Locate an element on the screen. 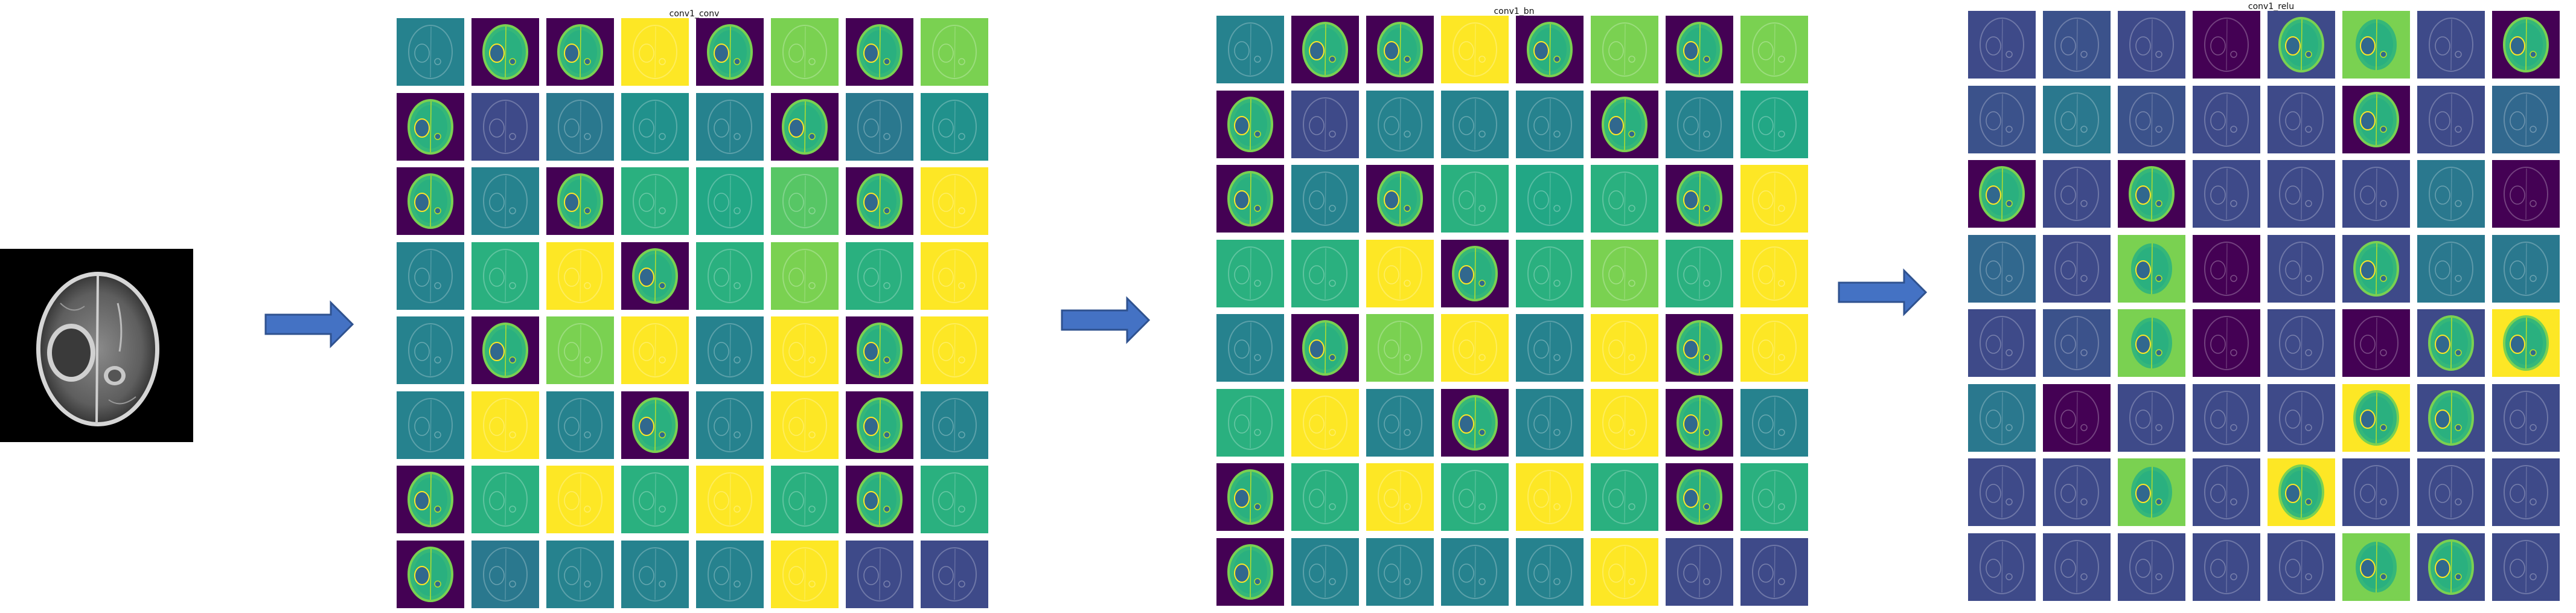 The image size is (2576, 613). input-mri-image is located at coordinates (97, 345).